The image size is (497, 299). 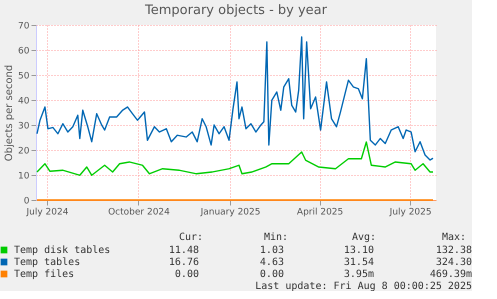 What do you see at coordinates (191, 237) in the screenshot?
I see `text: Cur:` at bounding box center [191, 237].